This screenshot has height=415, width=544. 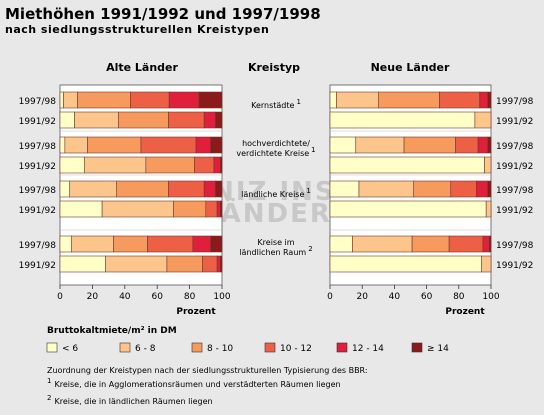 I want to click on bar-segment-alte-g3-r1-c4, so click(x=218, y=264).